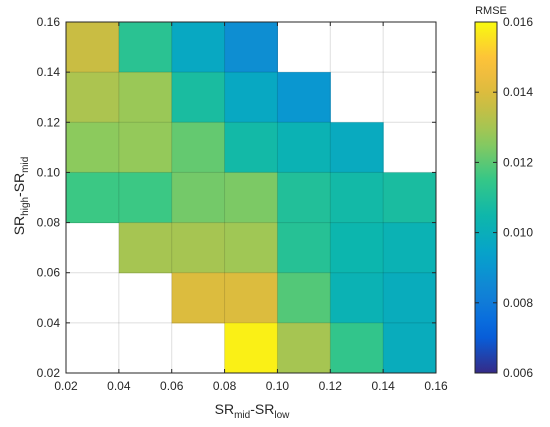  What do you see at coordinates (21, 196) in the screenshot?
I see `y-axis-label: SRhigh-SRmid` at bounding box center [21, 196].